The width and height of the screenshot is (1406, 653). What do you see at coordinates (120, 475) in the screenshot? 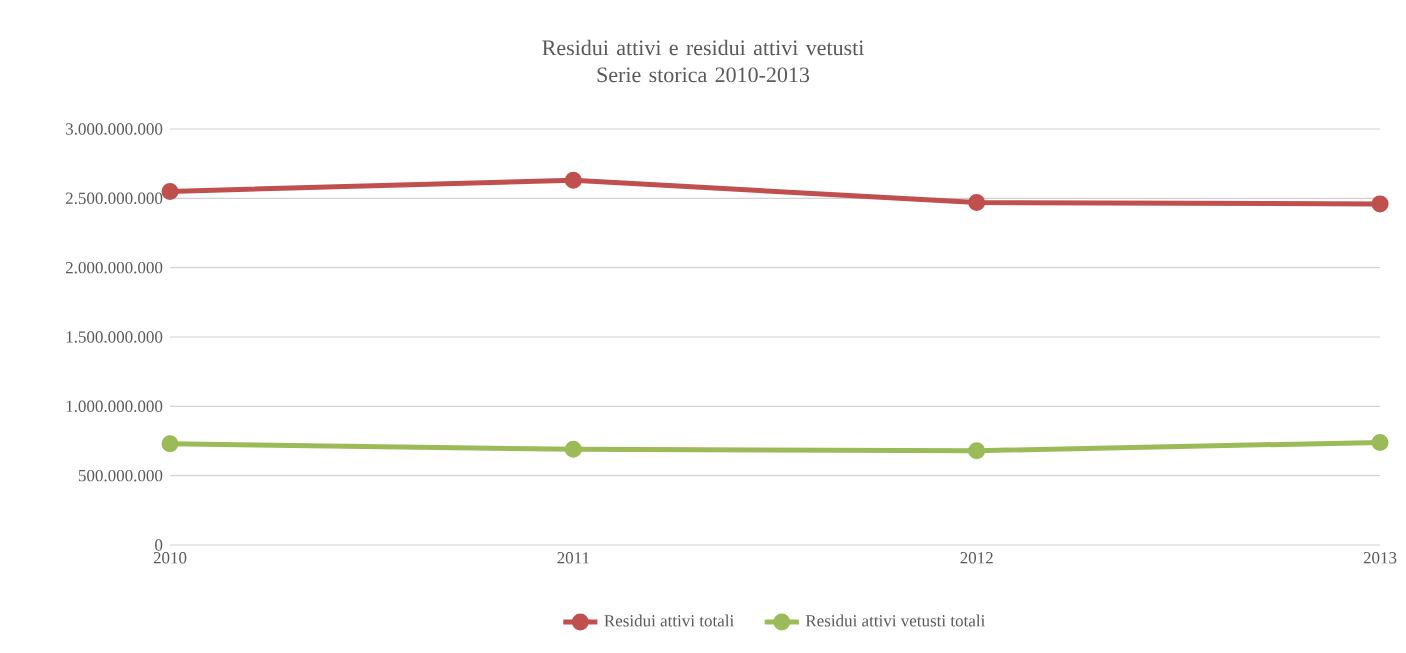
I see `y-tick-label: 500.000.000` at bounding box center [120, 475].